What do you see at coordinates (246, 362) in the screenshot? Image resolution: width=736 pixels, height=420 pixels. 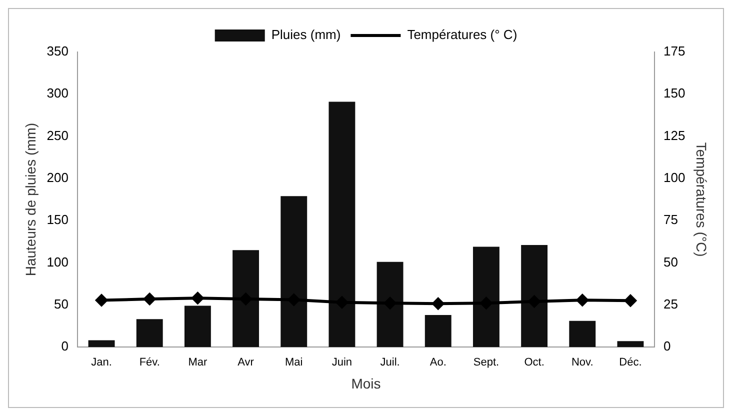 I see `x-tick-label: Avr` at bounding box center [246, 362].